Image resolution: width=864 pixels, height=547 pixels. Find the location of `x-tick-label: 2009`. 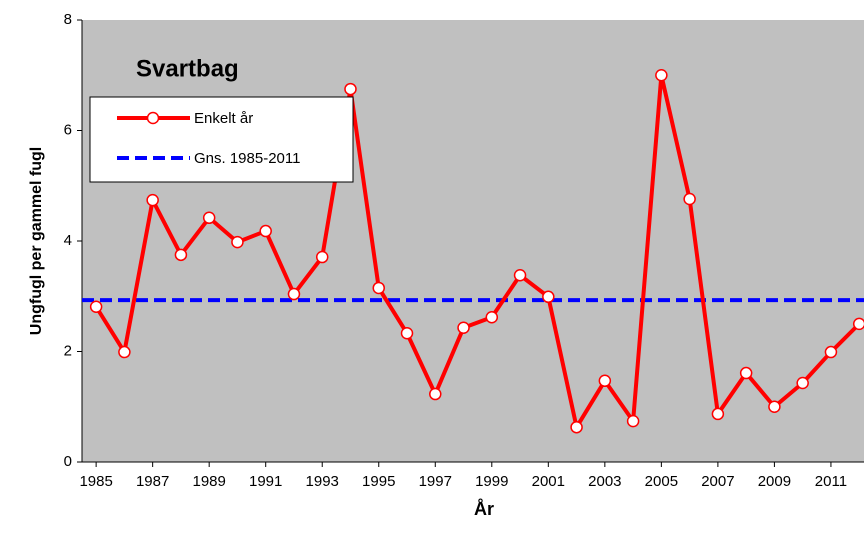

x-tick-label: 2009 is located at coordinates (774, 481).